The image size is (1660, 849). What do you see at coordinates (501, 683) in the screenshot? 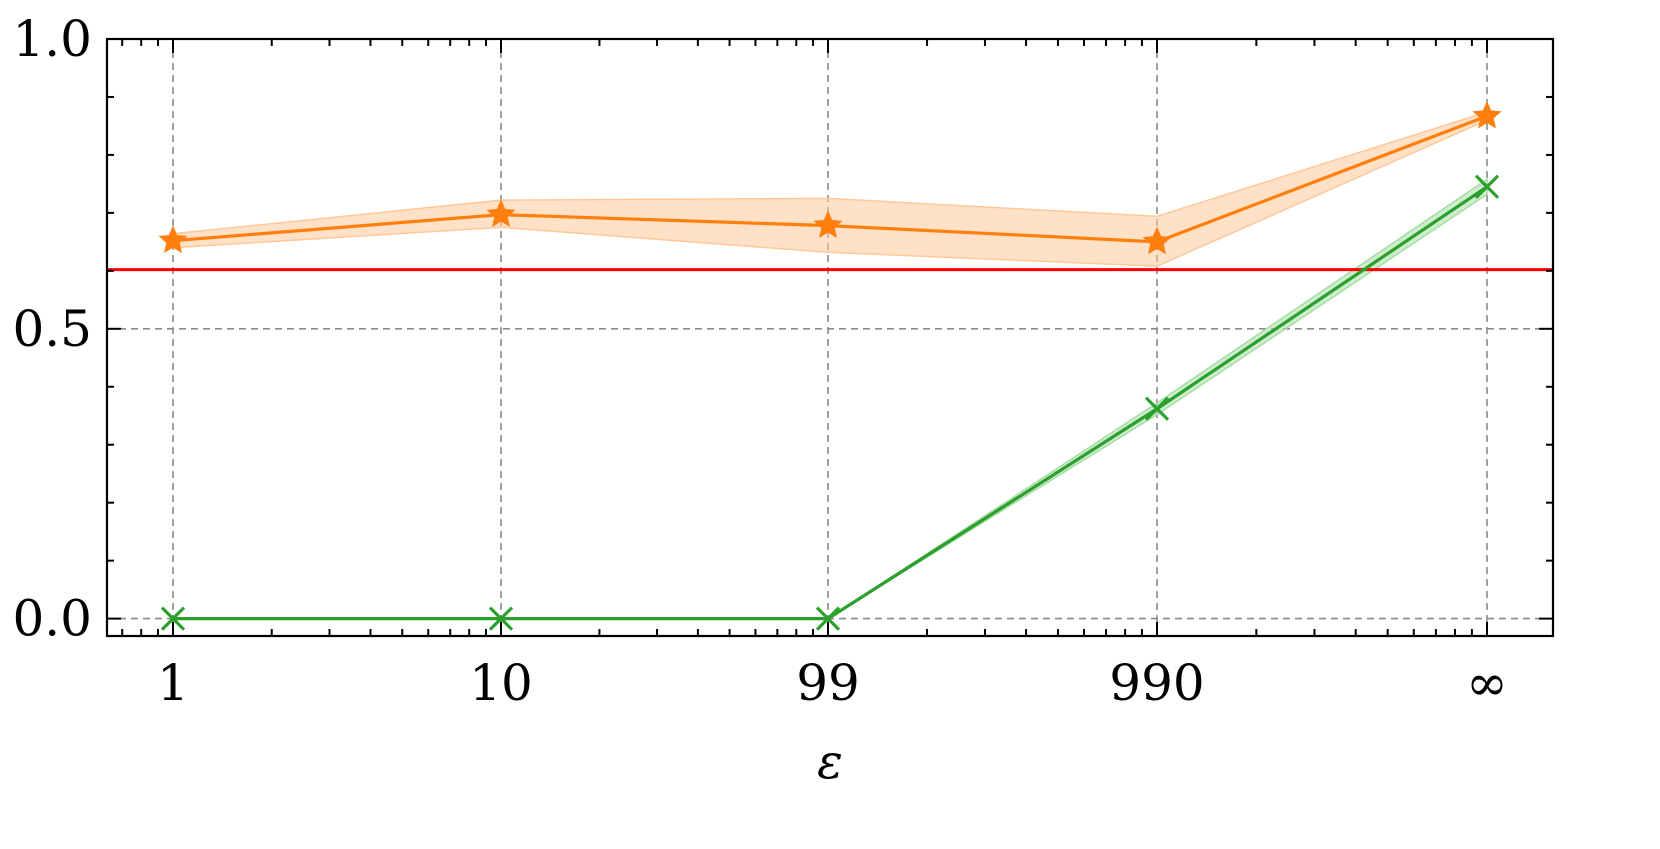
I see `x-tick-label: 10` at bounding box center [501, 683].